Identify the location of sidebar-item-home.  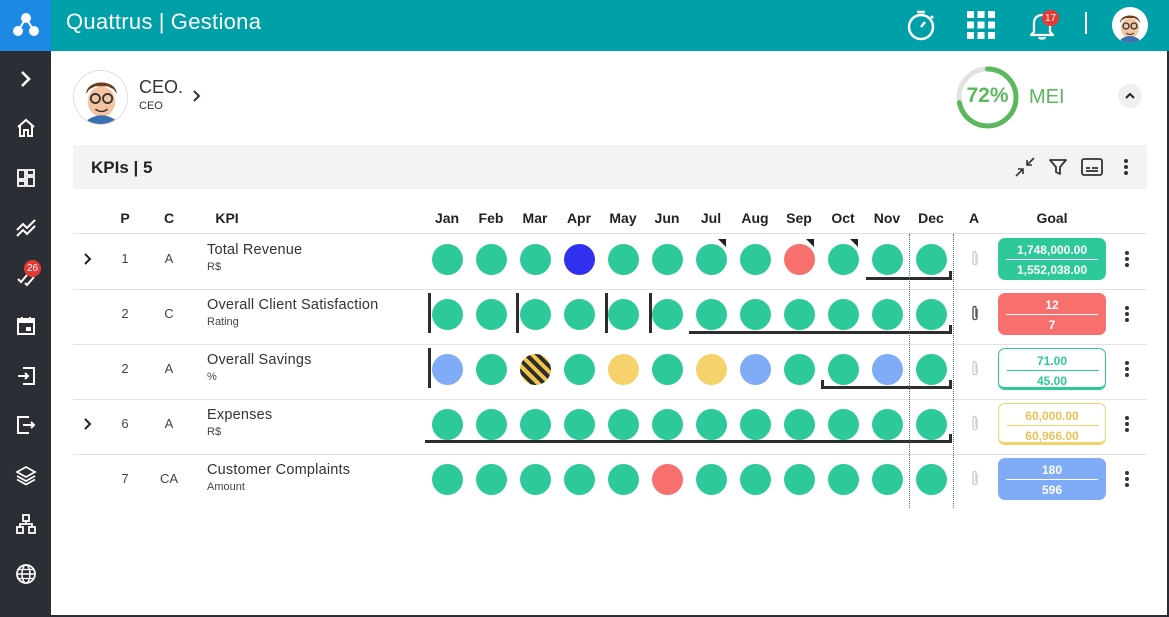
(25, 128).